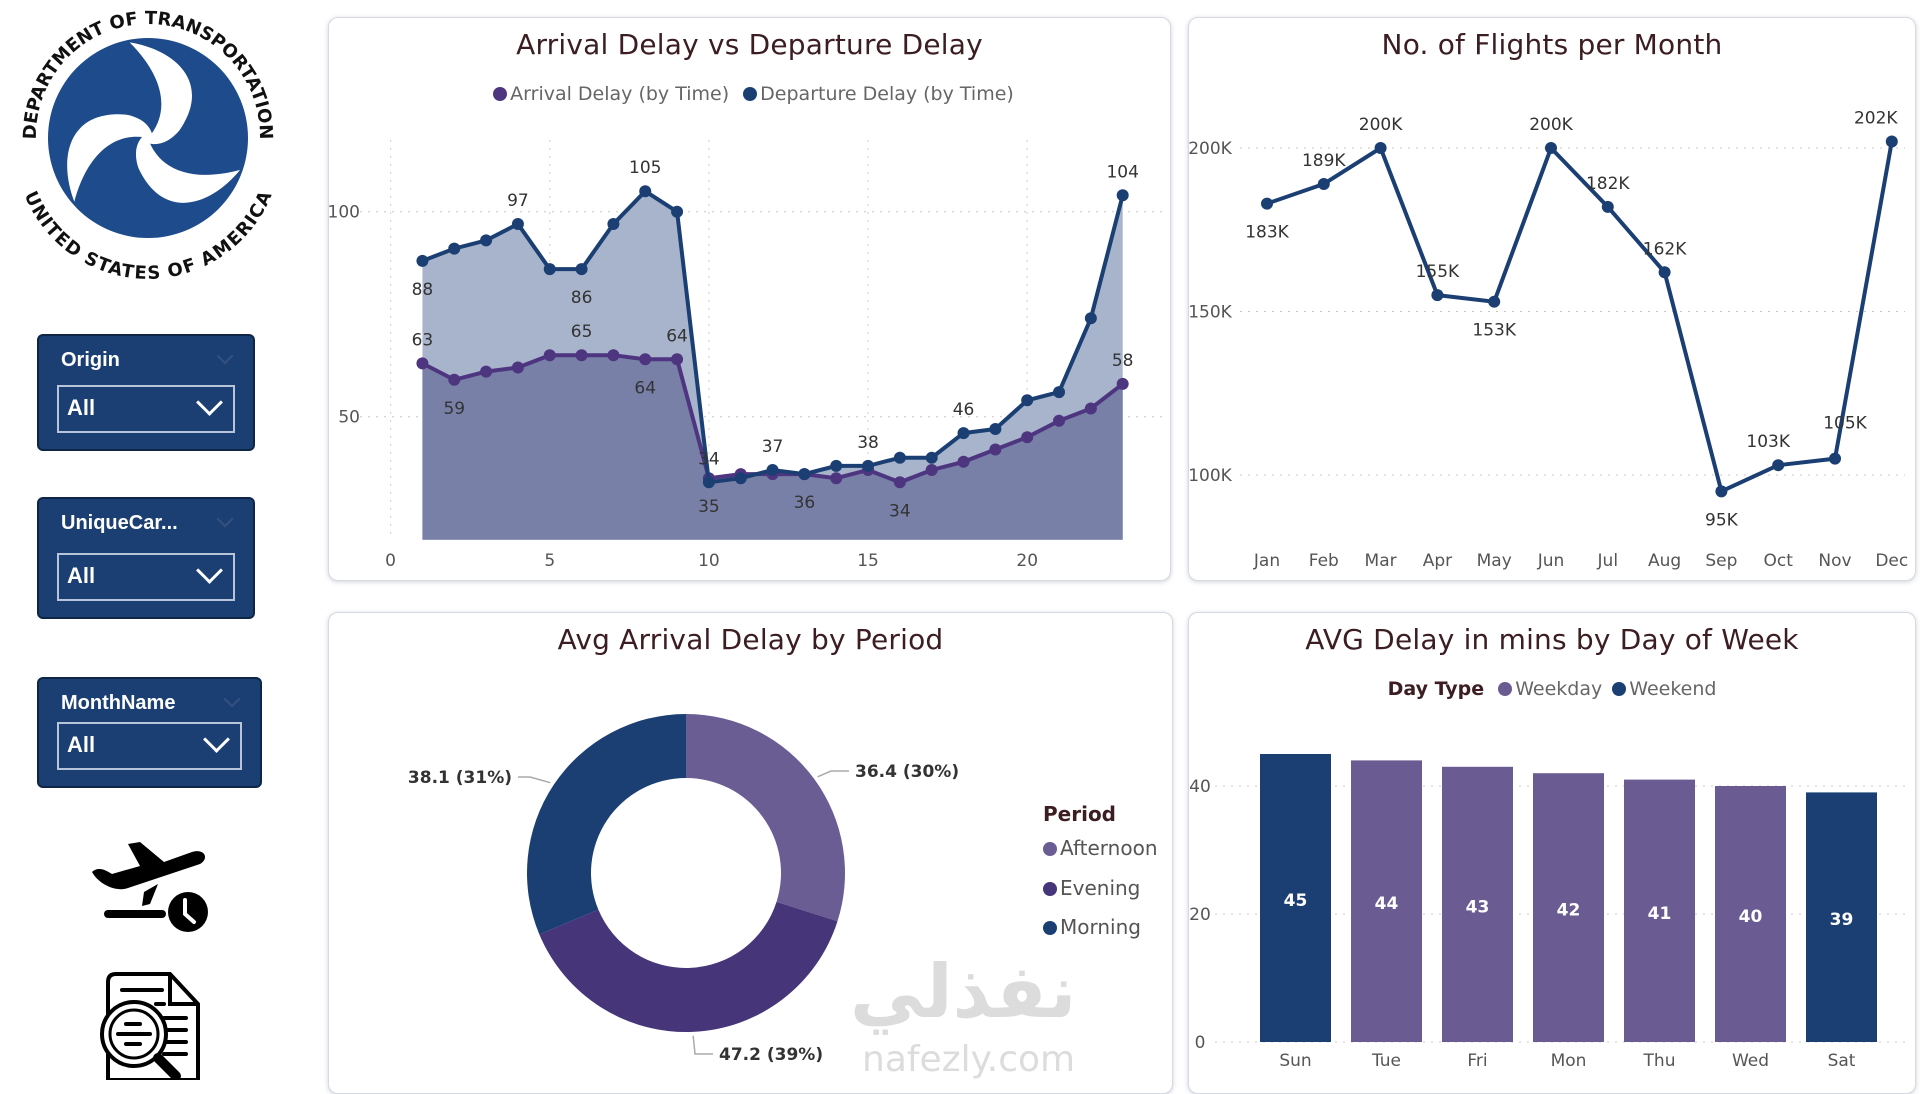  What do you see at coordinates (146, 577) in the screenshot?
I see `unique-carrier-dropdown: All` at bounding box center [146, 577].